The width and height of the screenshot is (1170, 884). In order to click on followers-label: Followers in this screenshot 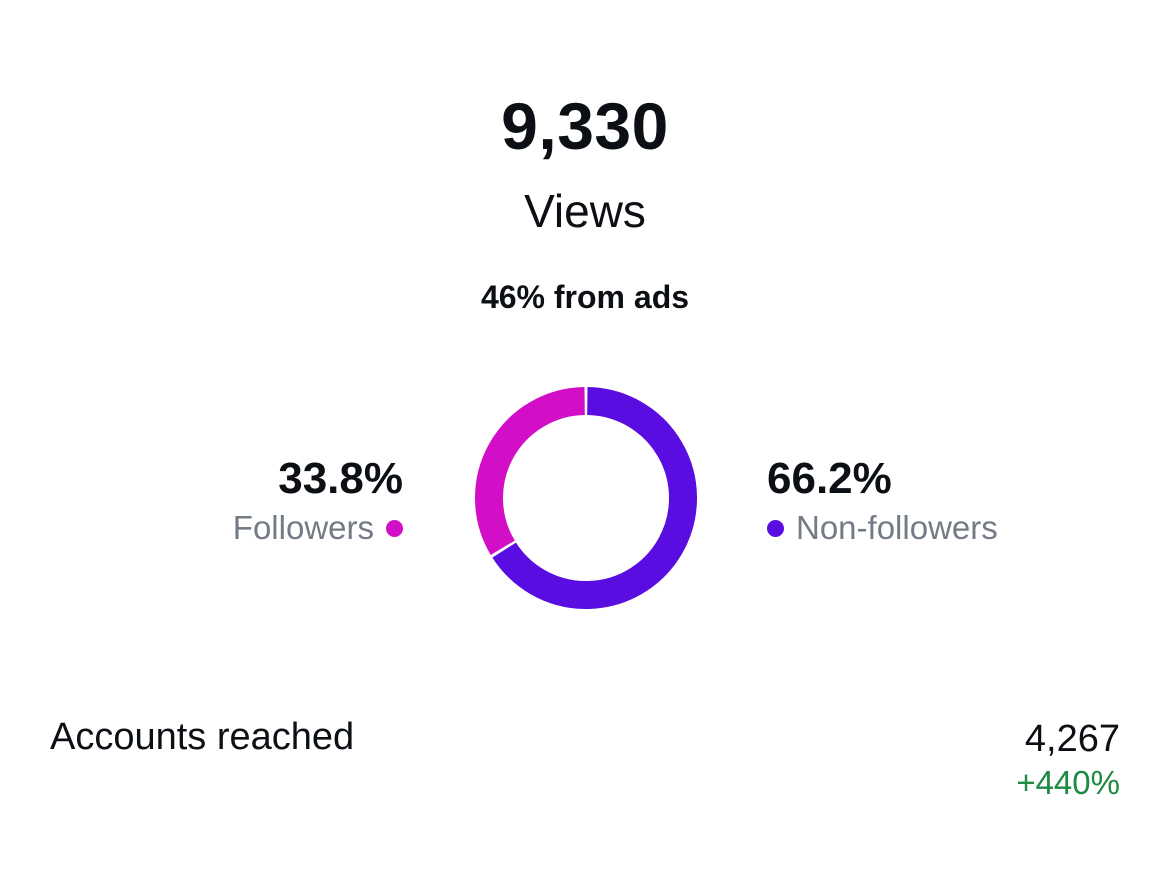, I will do `click(303, 527)`.